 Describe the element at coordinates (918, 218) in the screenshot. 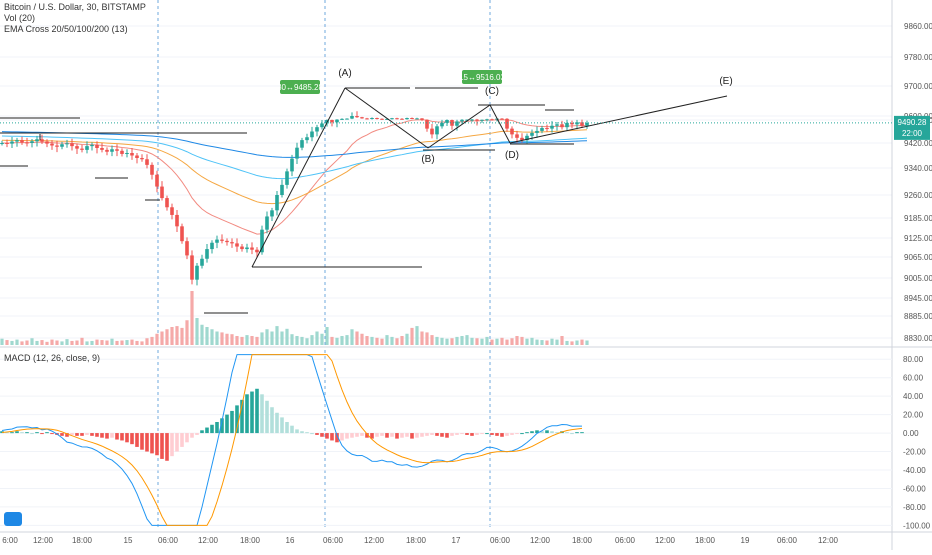

I see `price-tick-label: 9185.00` at that location.